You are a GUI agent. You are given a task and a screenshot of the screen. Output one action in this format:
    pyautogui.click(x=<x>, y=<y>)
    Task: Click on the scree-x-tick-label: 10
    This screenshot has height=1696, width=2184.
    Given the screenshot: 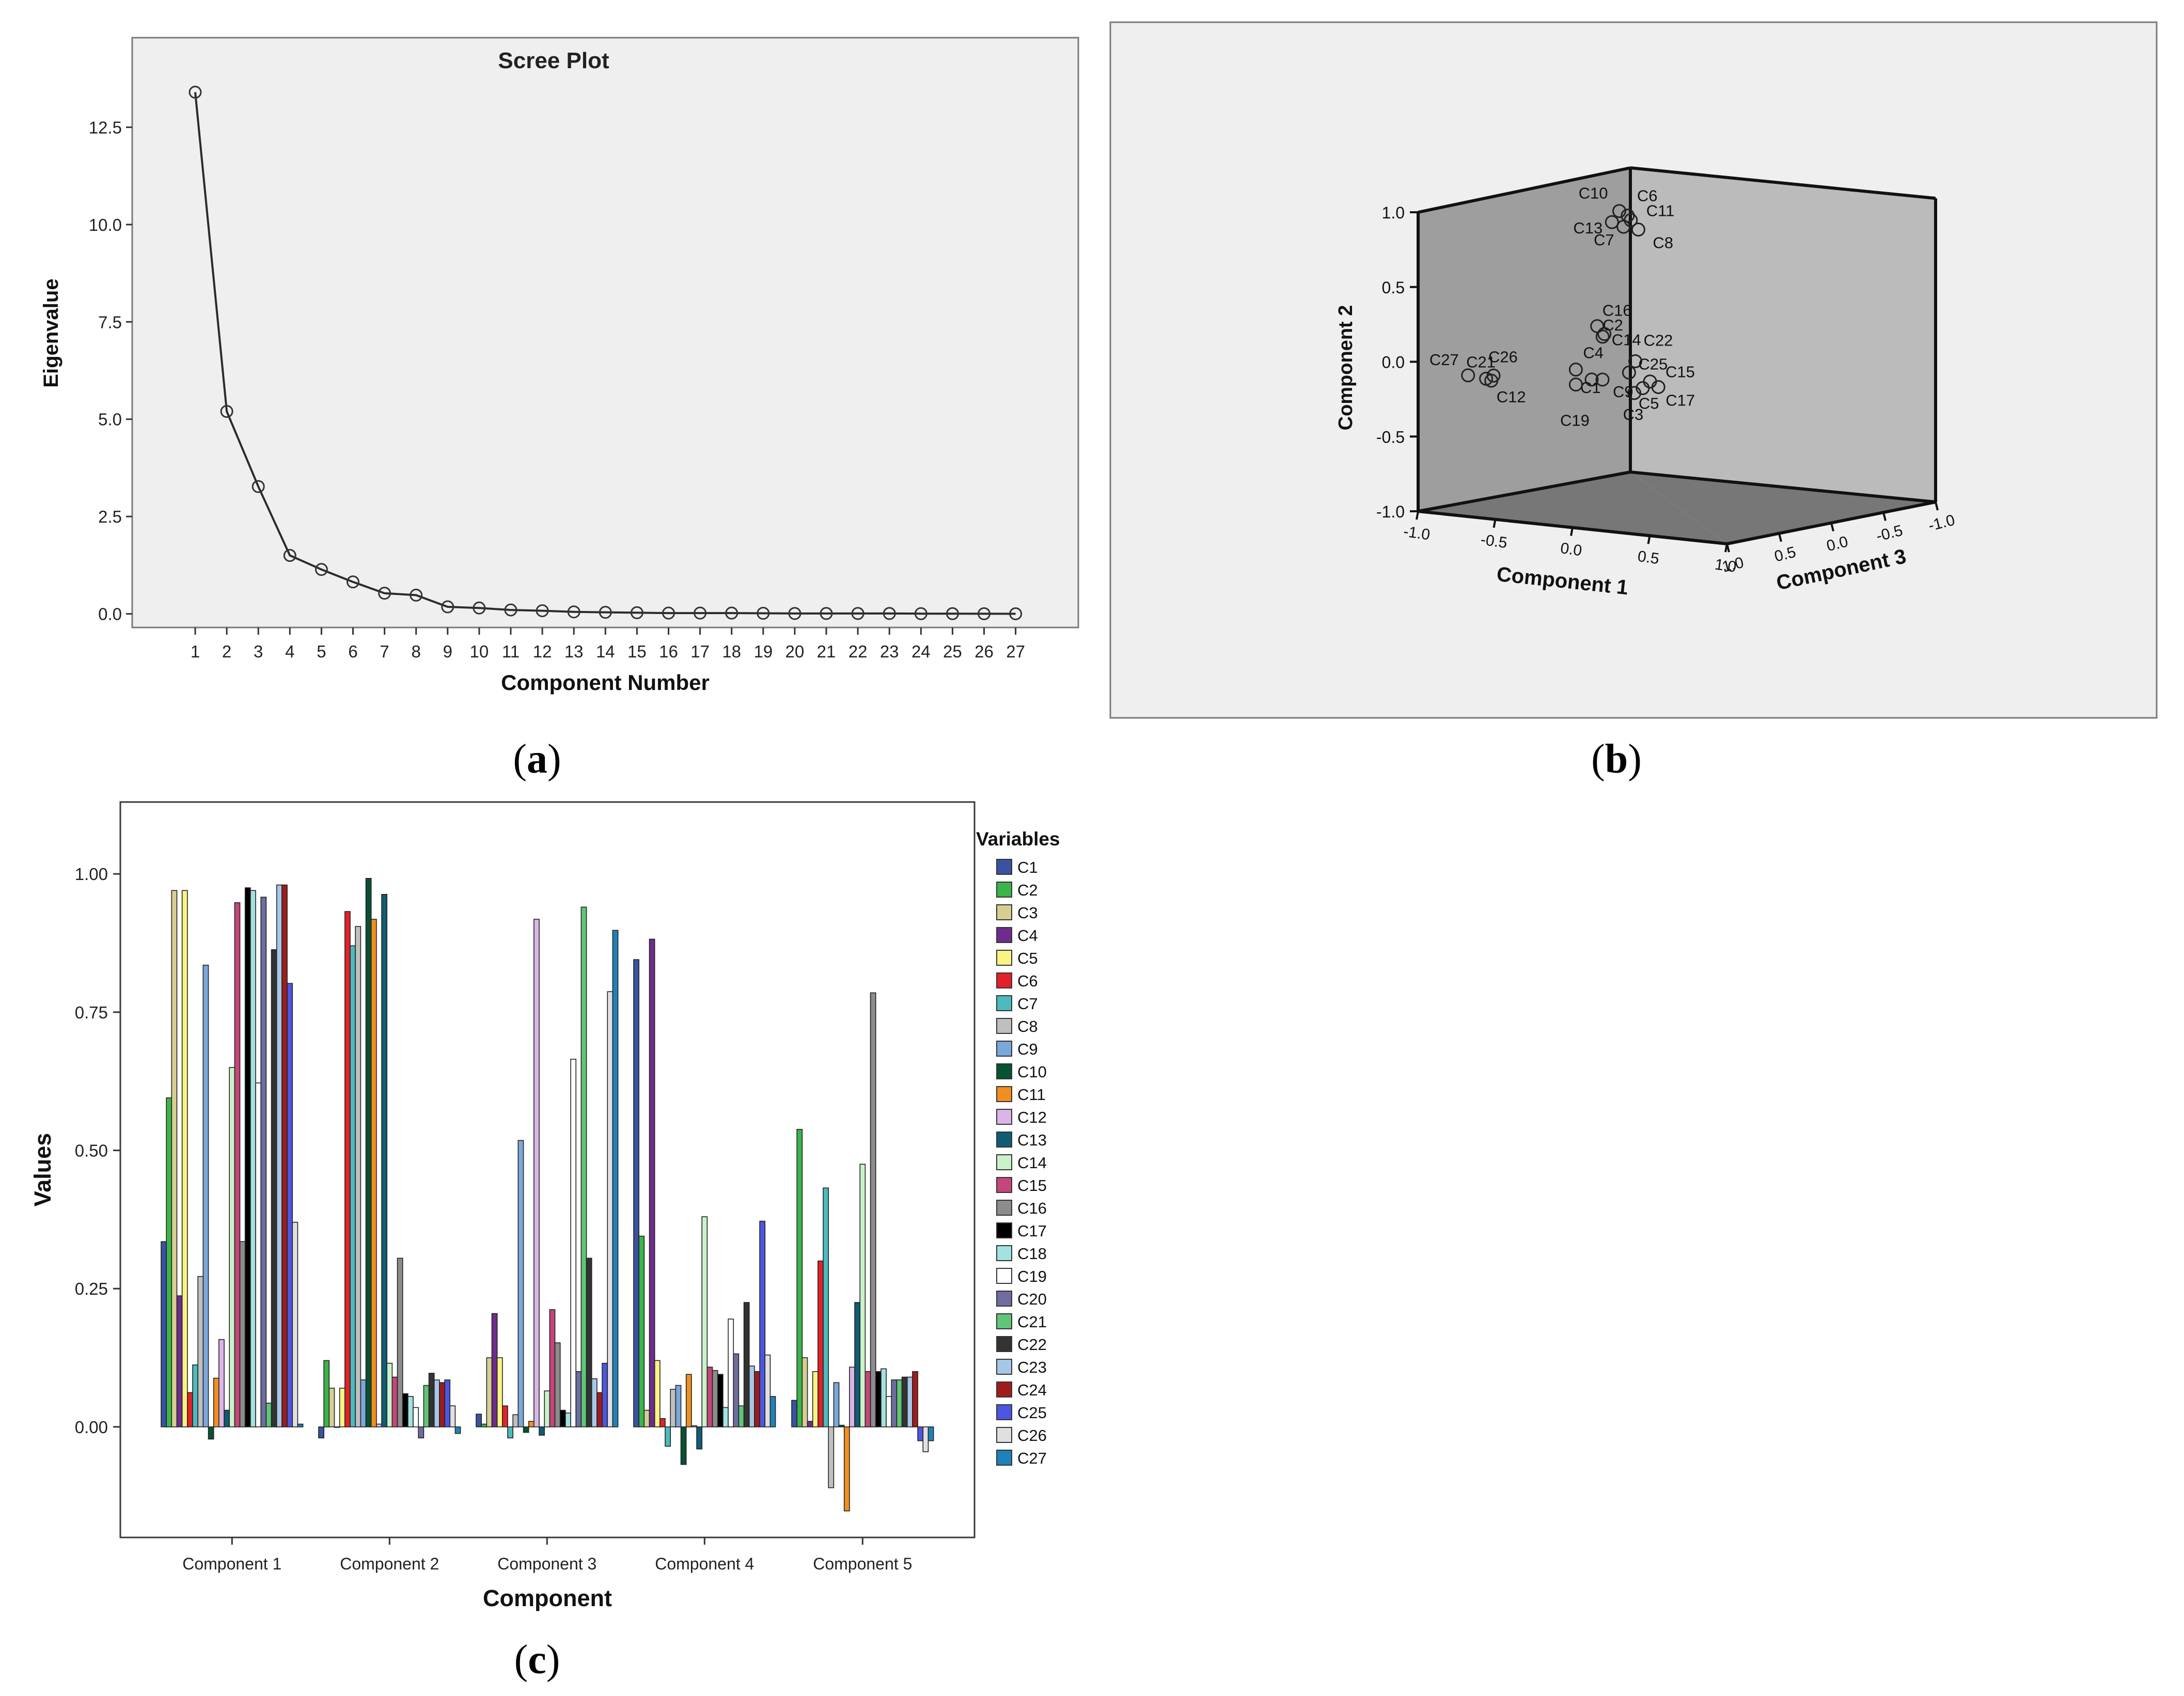 What is the action you would take?
    pyautogui.click(x=479, y=651)
    